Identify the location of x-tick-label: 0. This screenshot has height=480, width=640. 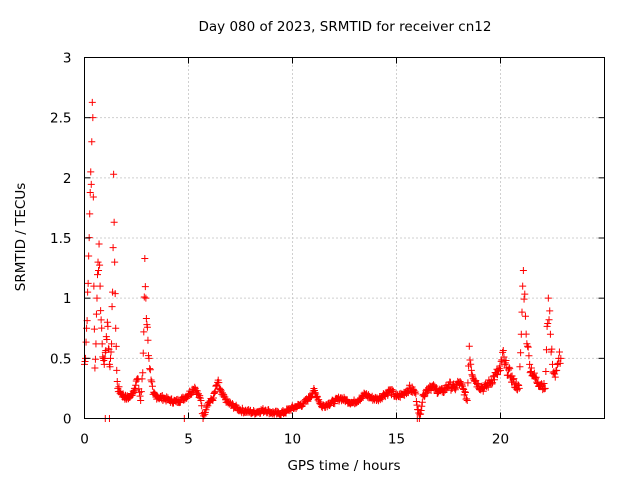
(84, 440).